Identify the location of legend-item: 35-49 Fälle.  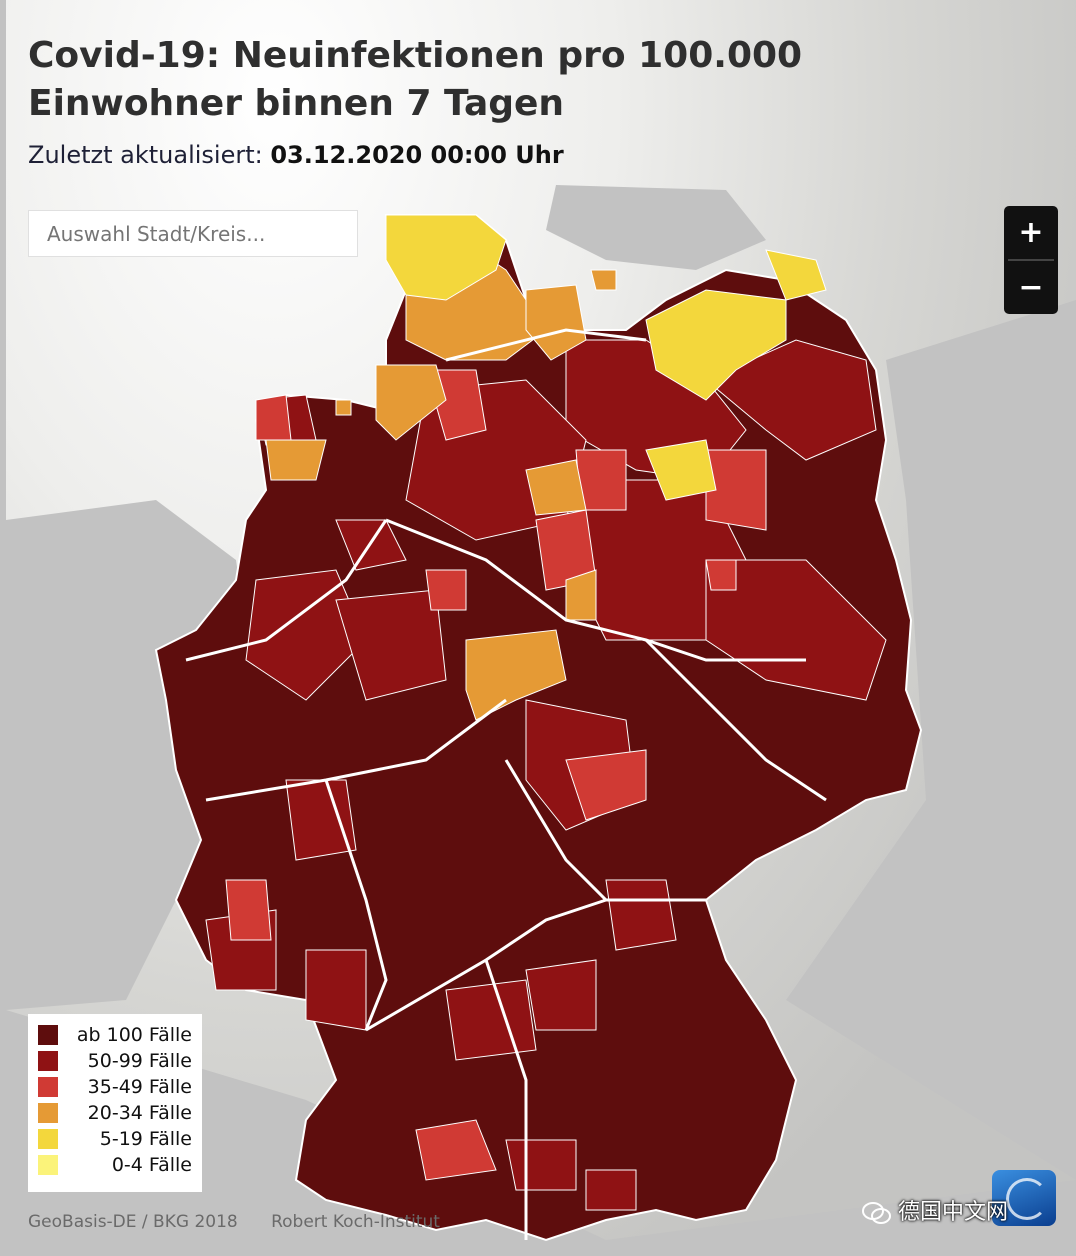
(115, 1087).